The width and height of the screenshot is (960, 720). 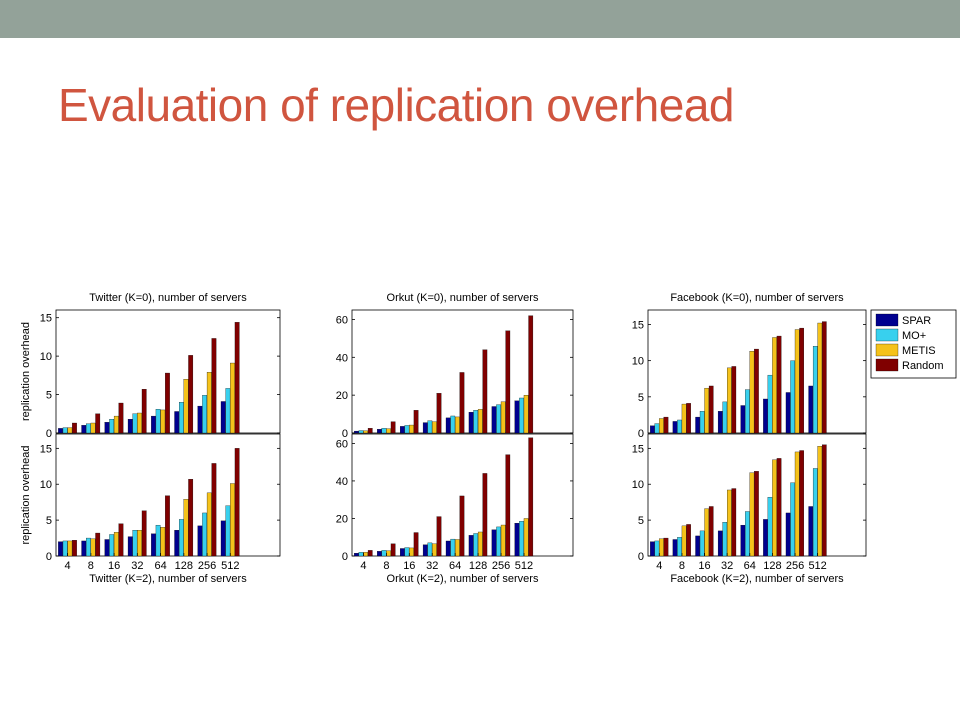 What do you see at coordinates (702, 543) in the screenshot?
I see `bar-mo--16` at bounding box center [702, 543].